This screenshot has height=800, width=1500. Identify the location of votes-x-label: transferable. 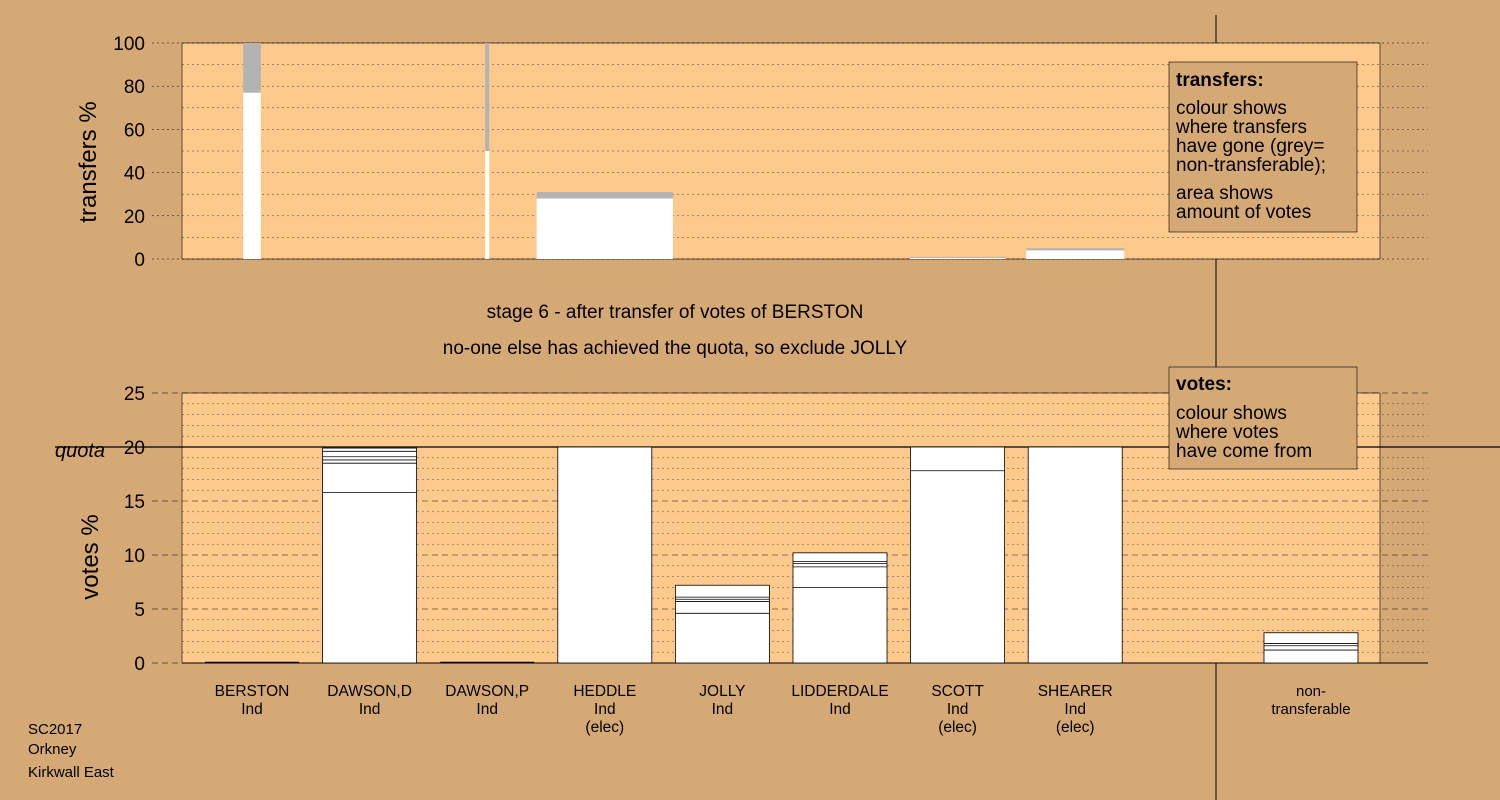
(1310, 709).